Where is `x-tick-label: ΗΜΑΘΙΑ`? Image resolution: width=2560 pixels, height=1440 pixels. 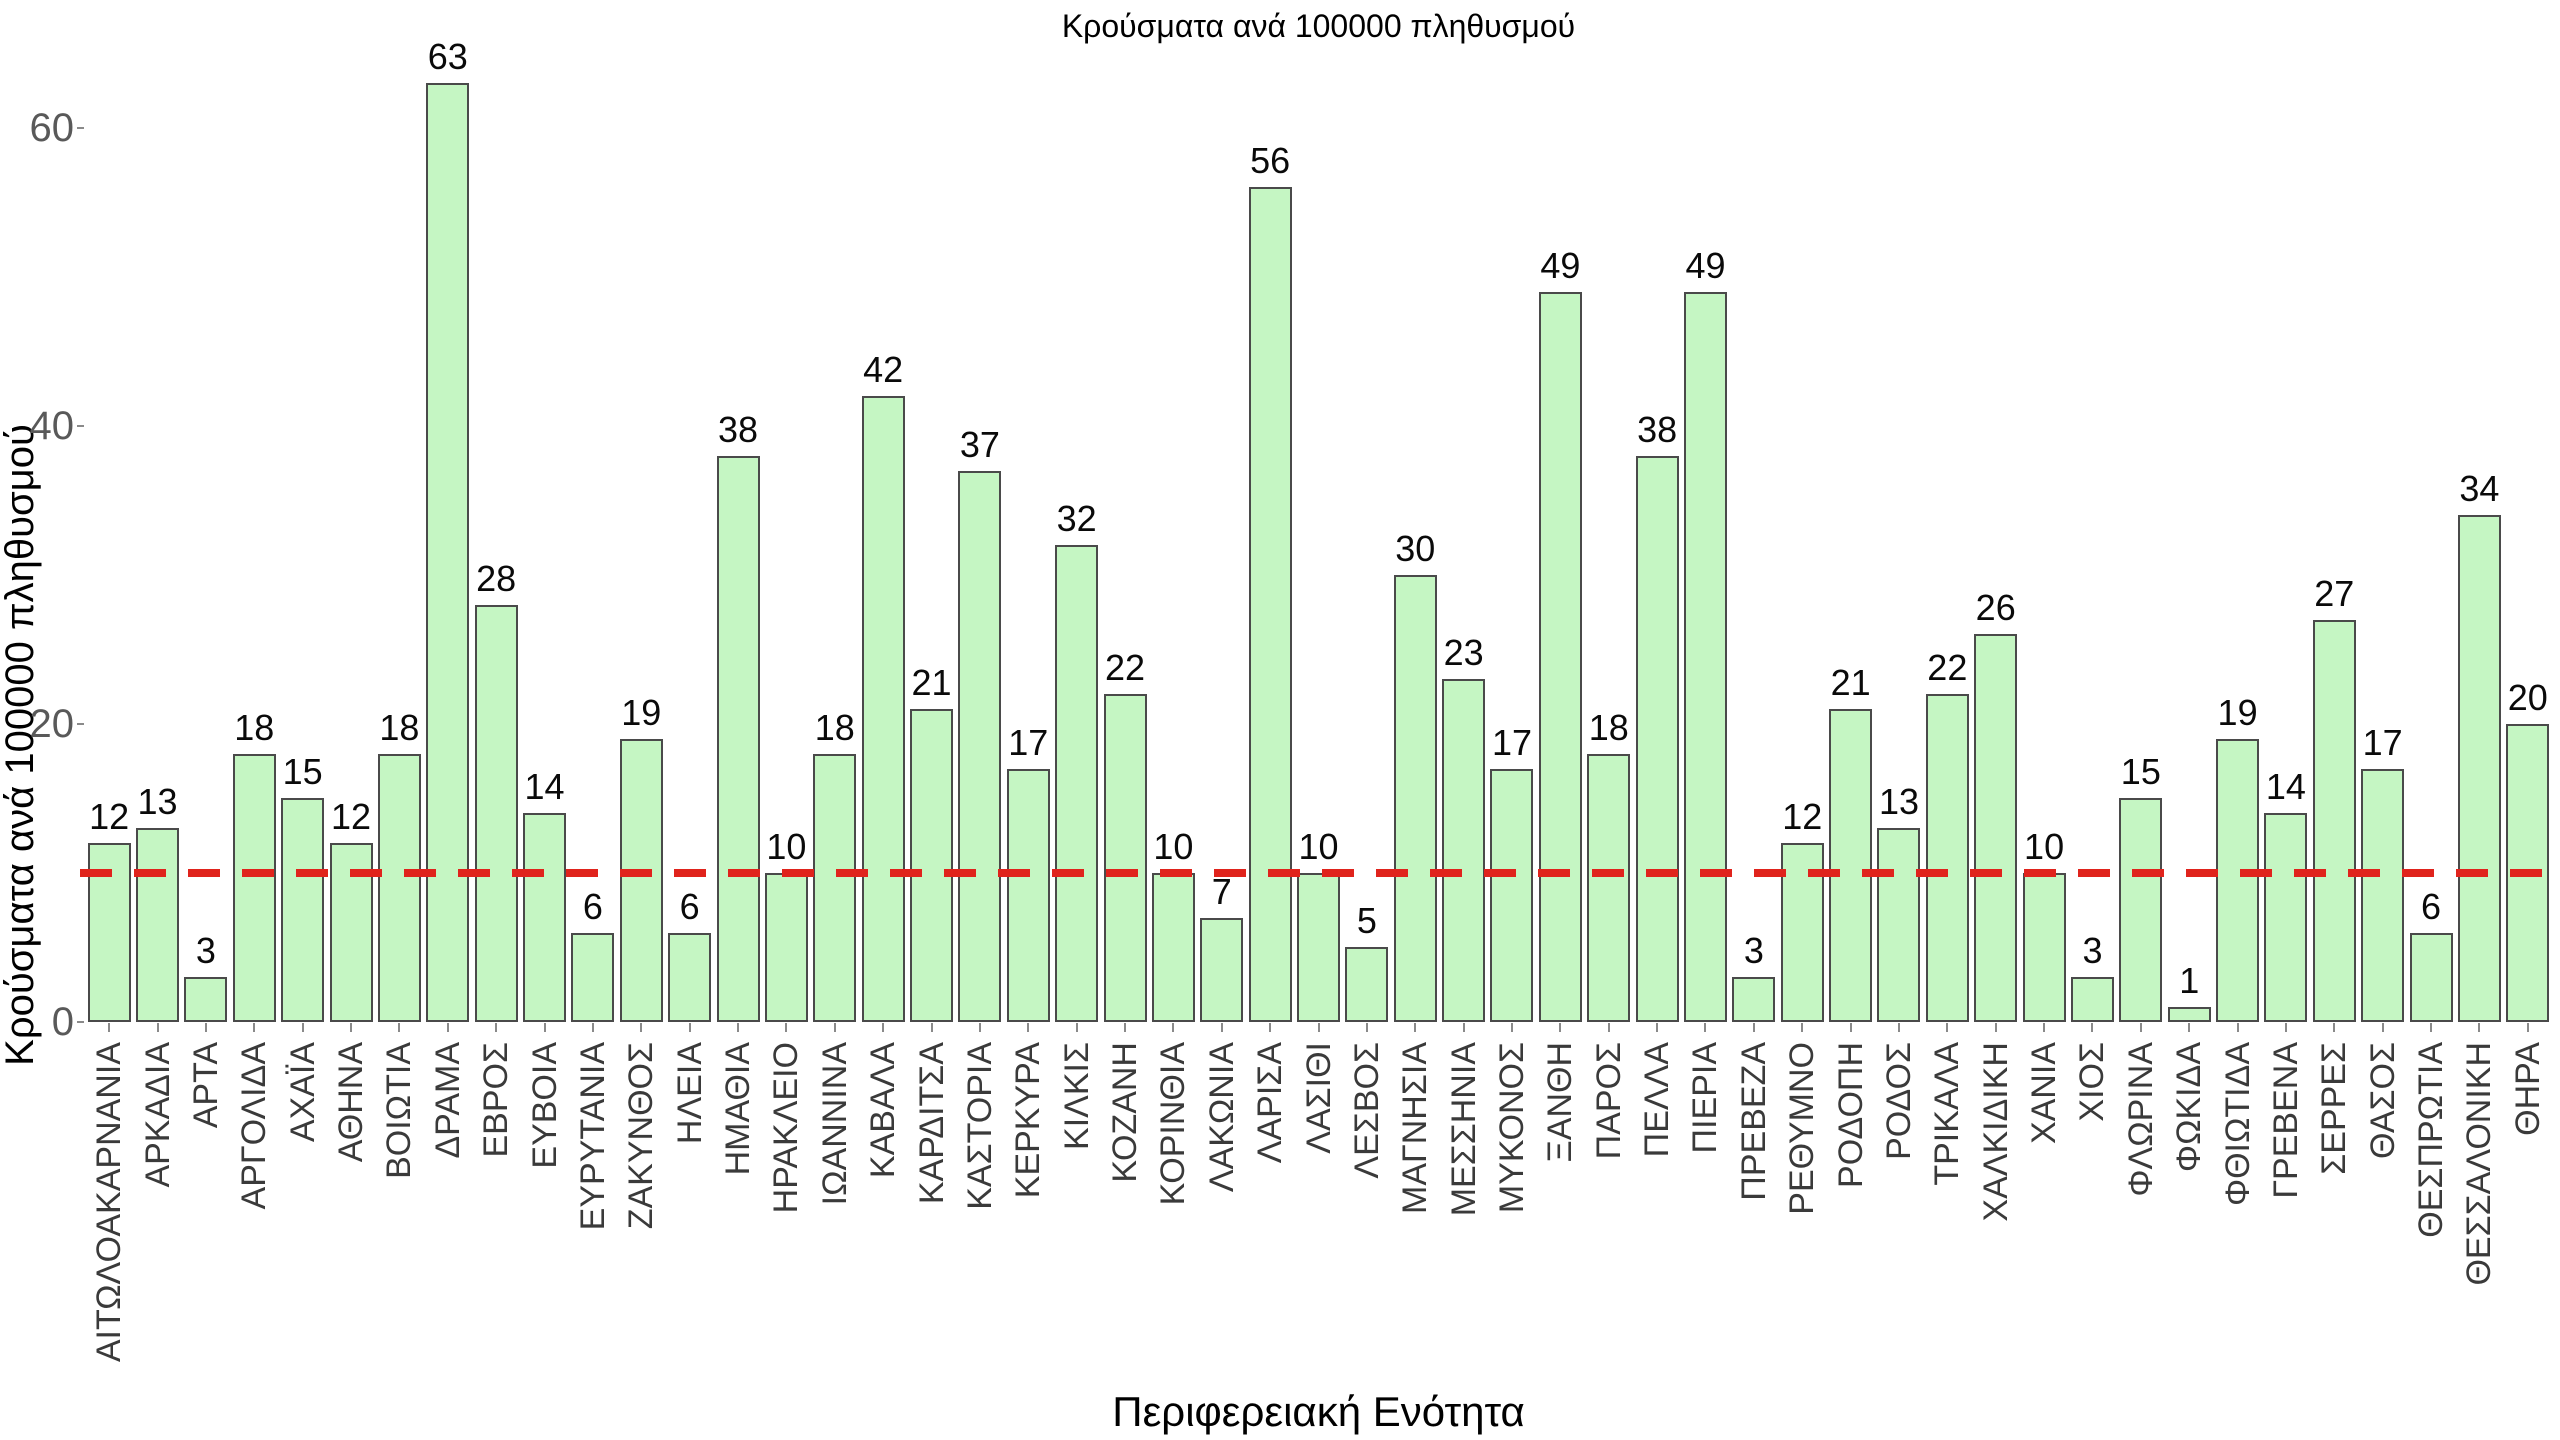
x-tick-label: ΗΜΑΘΙΑ is located at coordinates (738, 1109).